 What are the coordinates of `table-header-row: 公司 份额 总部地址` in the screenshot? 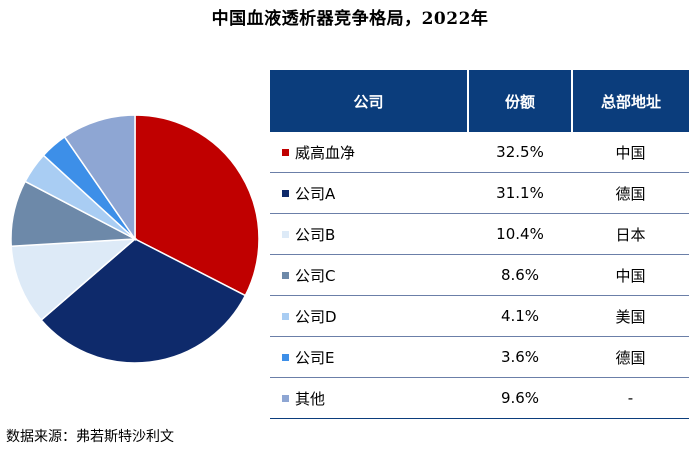 It's located at (479, 101).